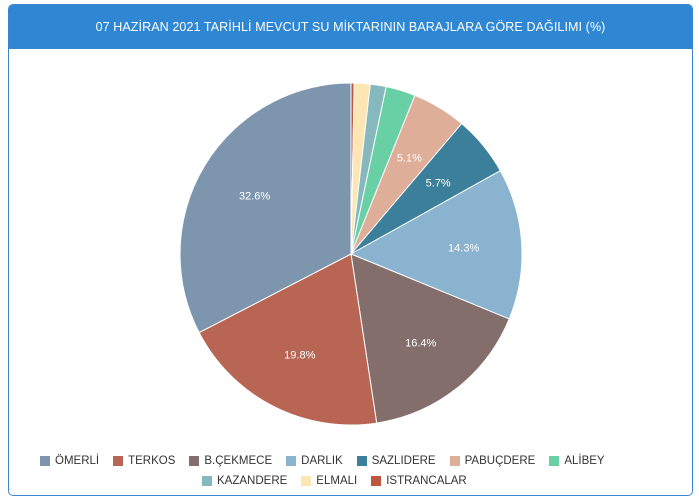  I want to click on legend-item: ISTRANCALAR, so click(419, 481).